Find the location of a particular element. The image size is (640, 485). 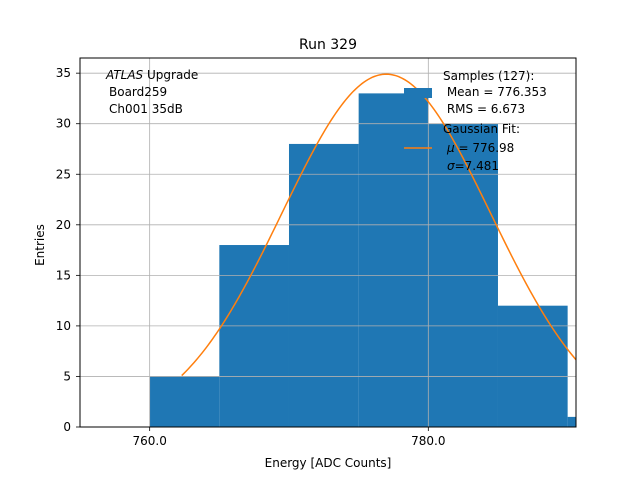

legend-hist-swatch is located at coordinates (418, 93).